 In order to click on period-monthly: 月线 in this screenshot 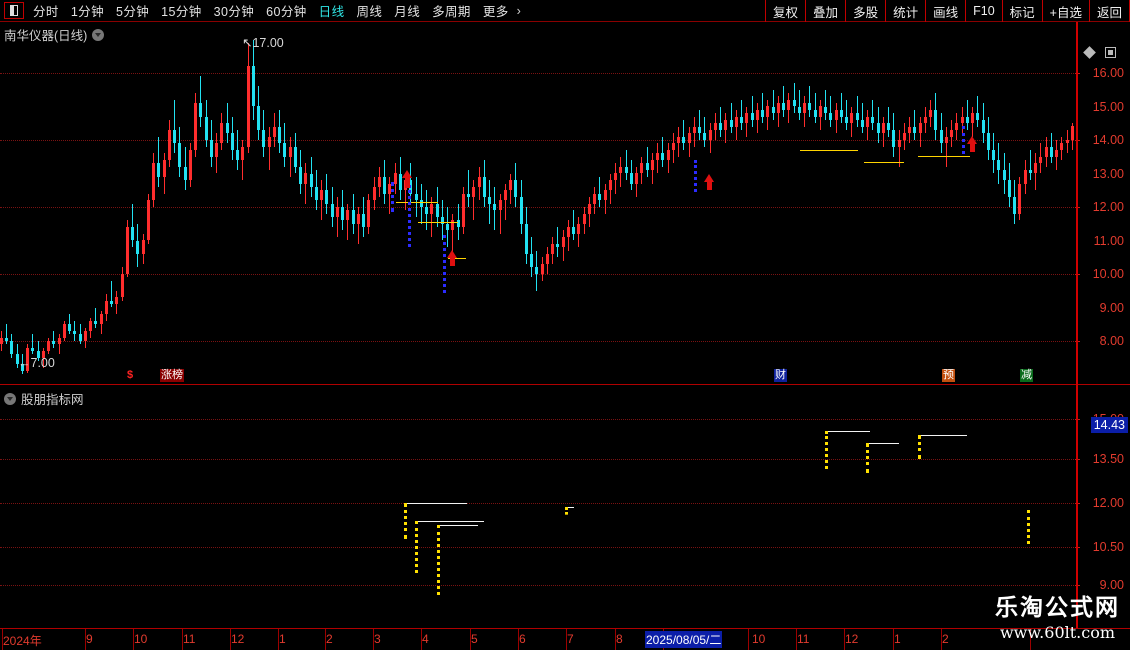, I will do `click(407, 12)`.